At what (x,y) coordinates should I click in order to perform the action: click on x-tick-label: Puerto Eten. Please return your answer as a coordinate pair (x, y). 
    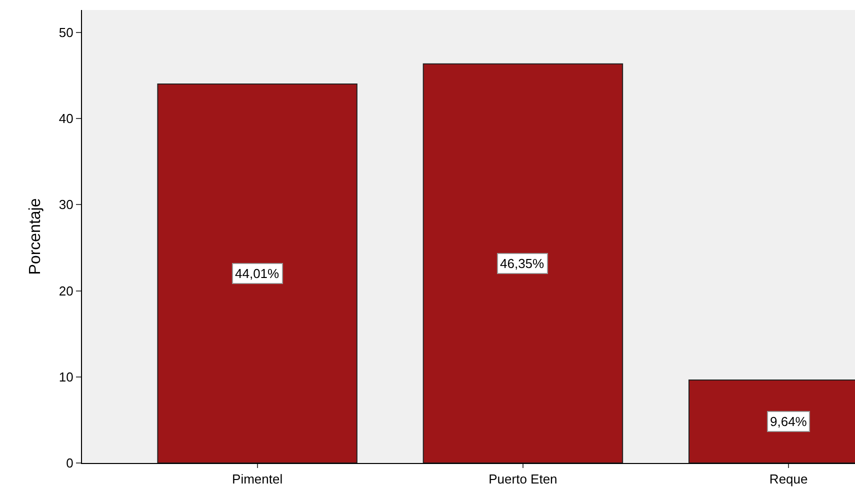
    Looking at the image, I should click on (523, 479).